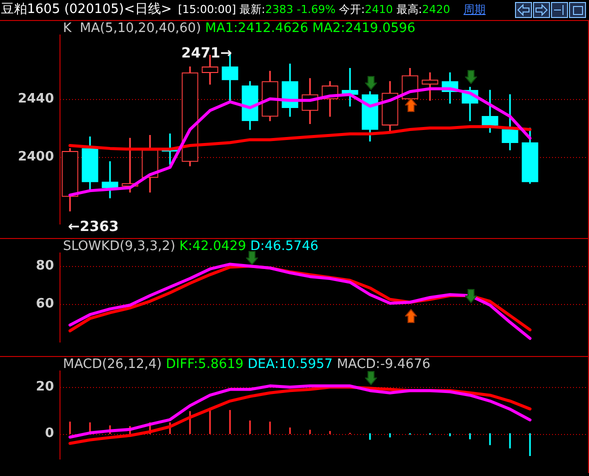 Image resolution: width=589 pixels, height=476 pixels. What do you see at coordinates (205, 364) in the screenshot?
I see `annotation: DIFF:5.8619` at bounding box center [205, 364].